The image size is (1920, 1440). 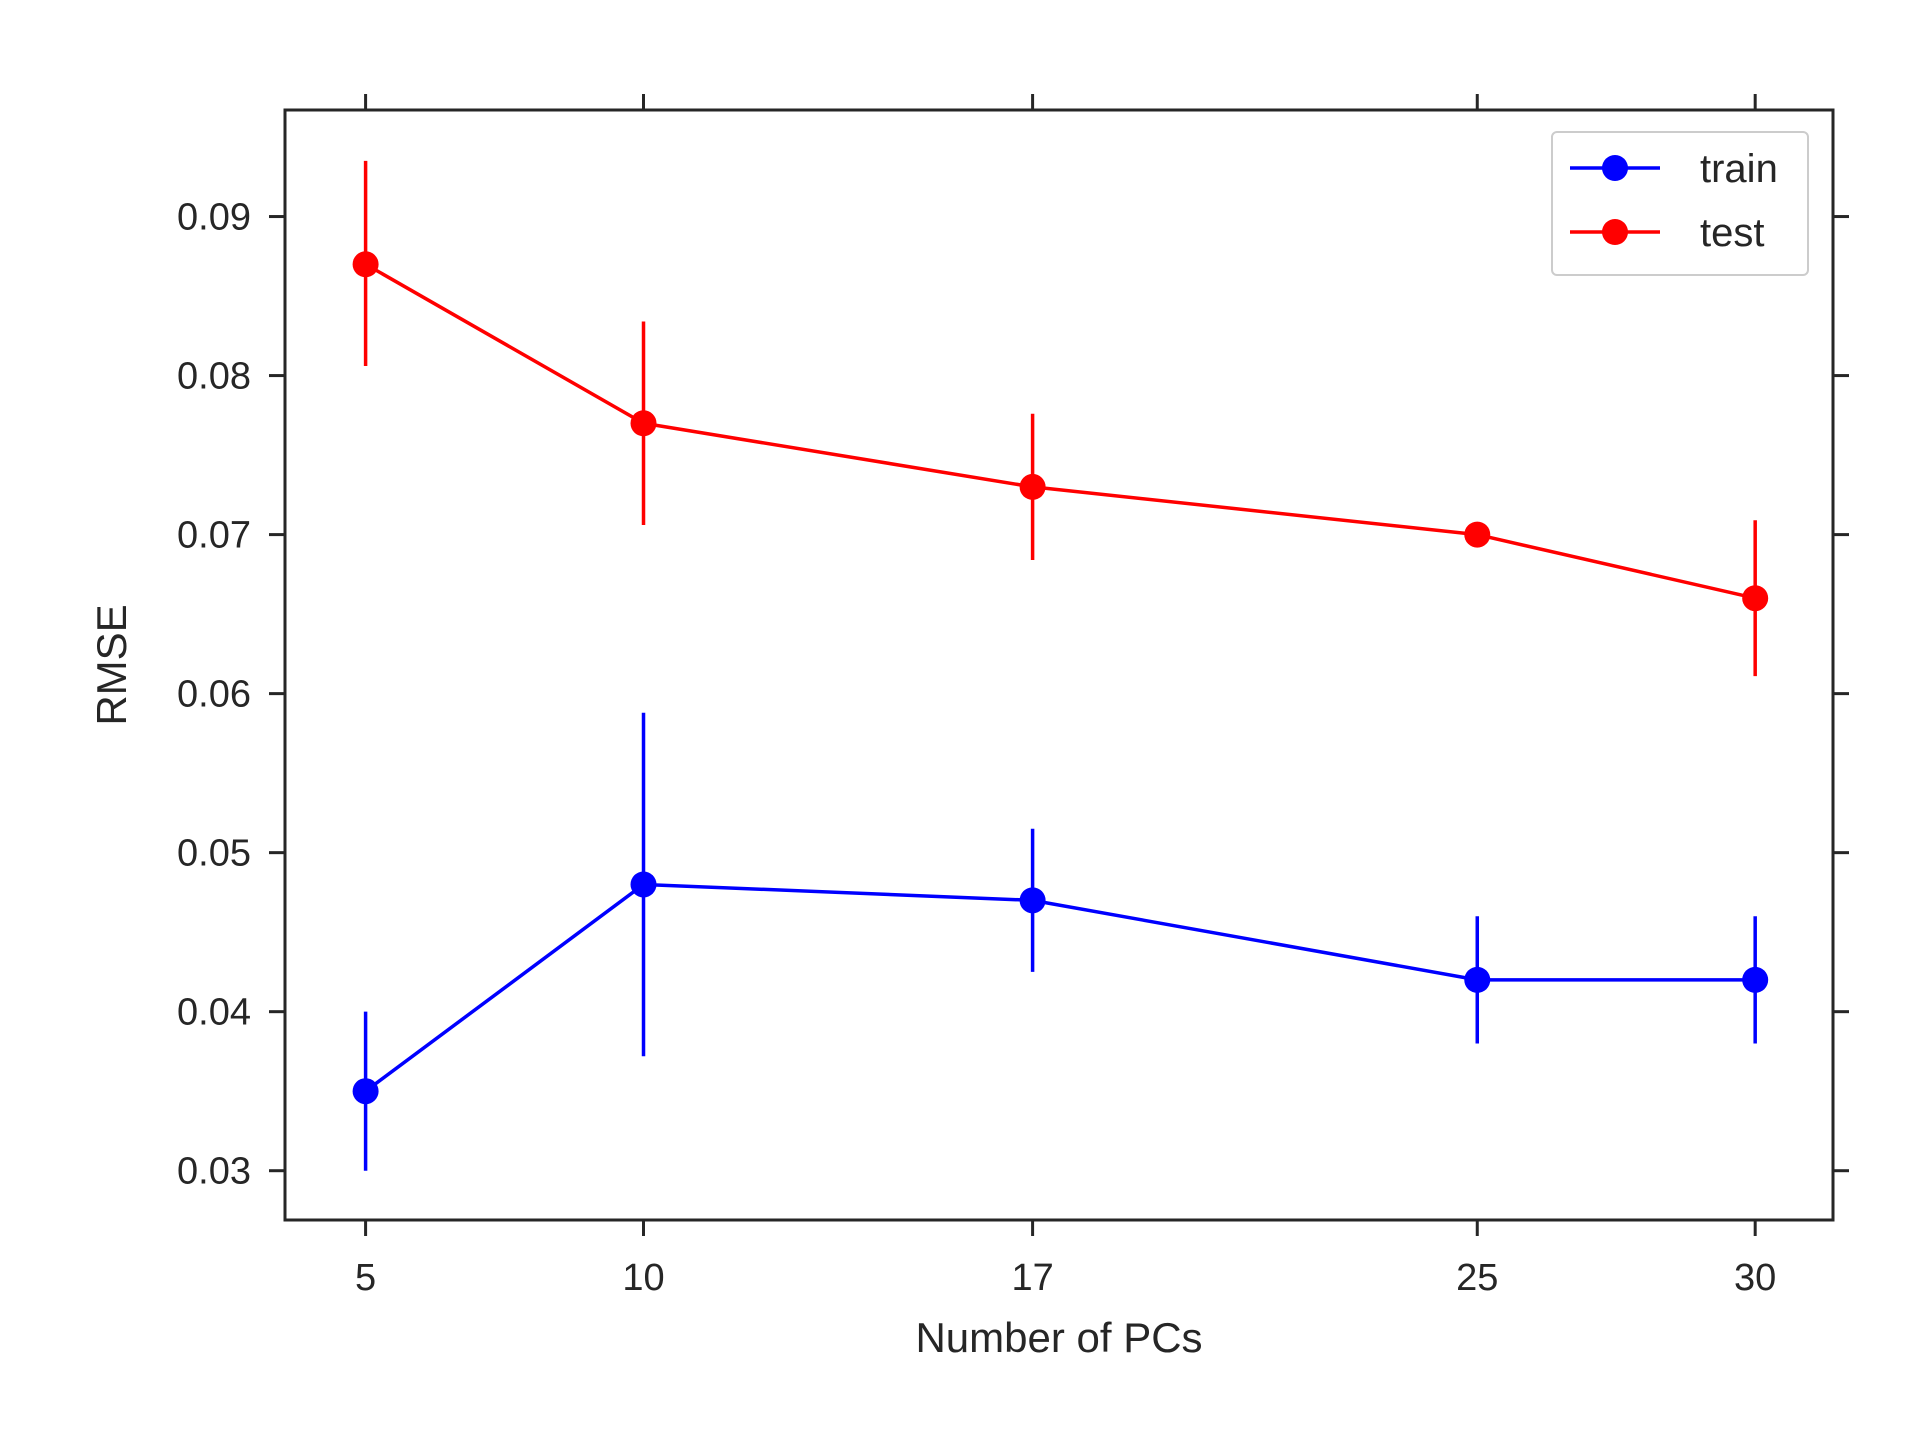 What do you see at coordinates (214, 695) in the screenshot?
I see `y-tick-label: 0.06` at bounding box center [214, 695].